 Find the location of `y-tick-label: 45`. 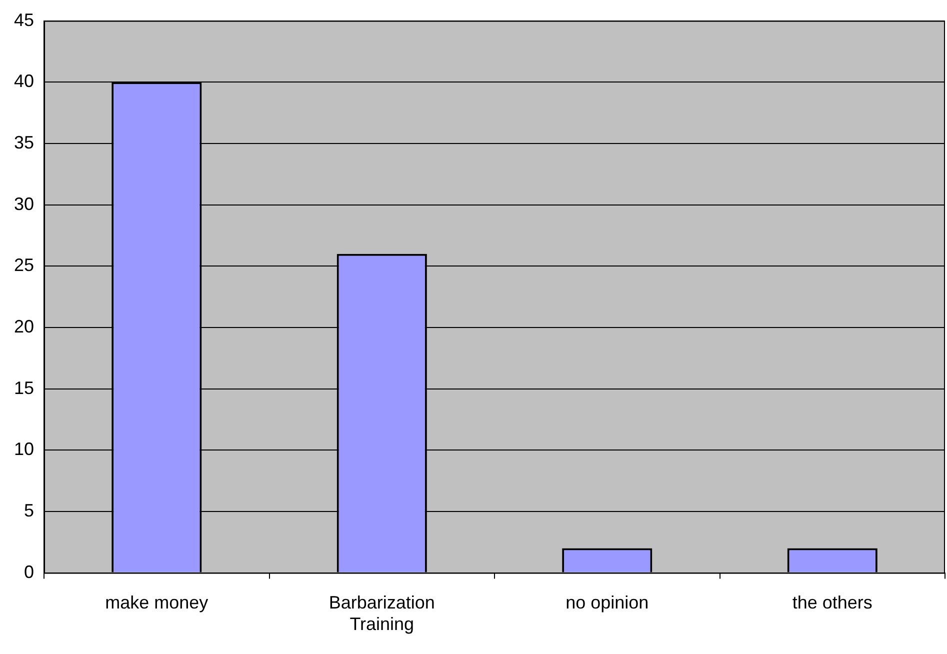

y-tick-label: 45 is located at coordinates (24, 20).